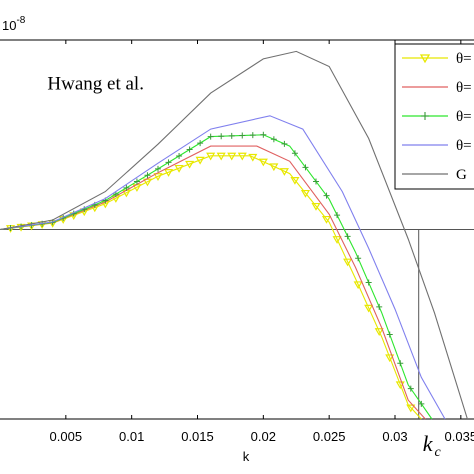  Describe the element at coordinates (437, 117) in the screenshot. I see `legend-item-3: θ=` at that location.